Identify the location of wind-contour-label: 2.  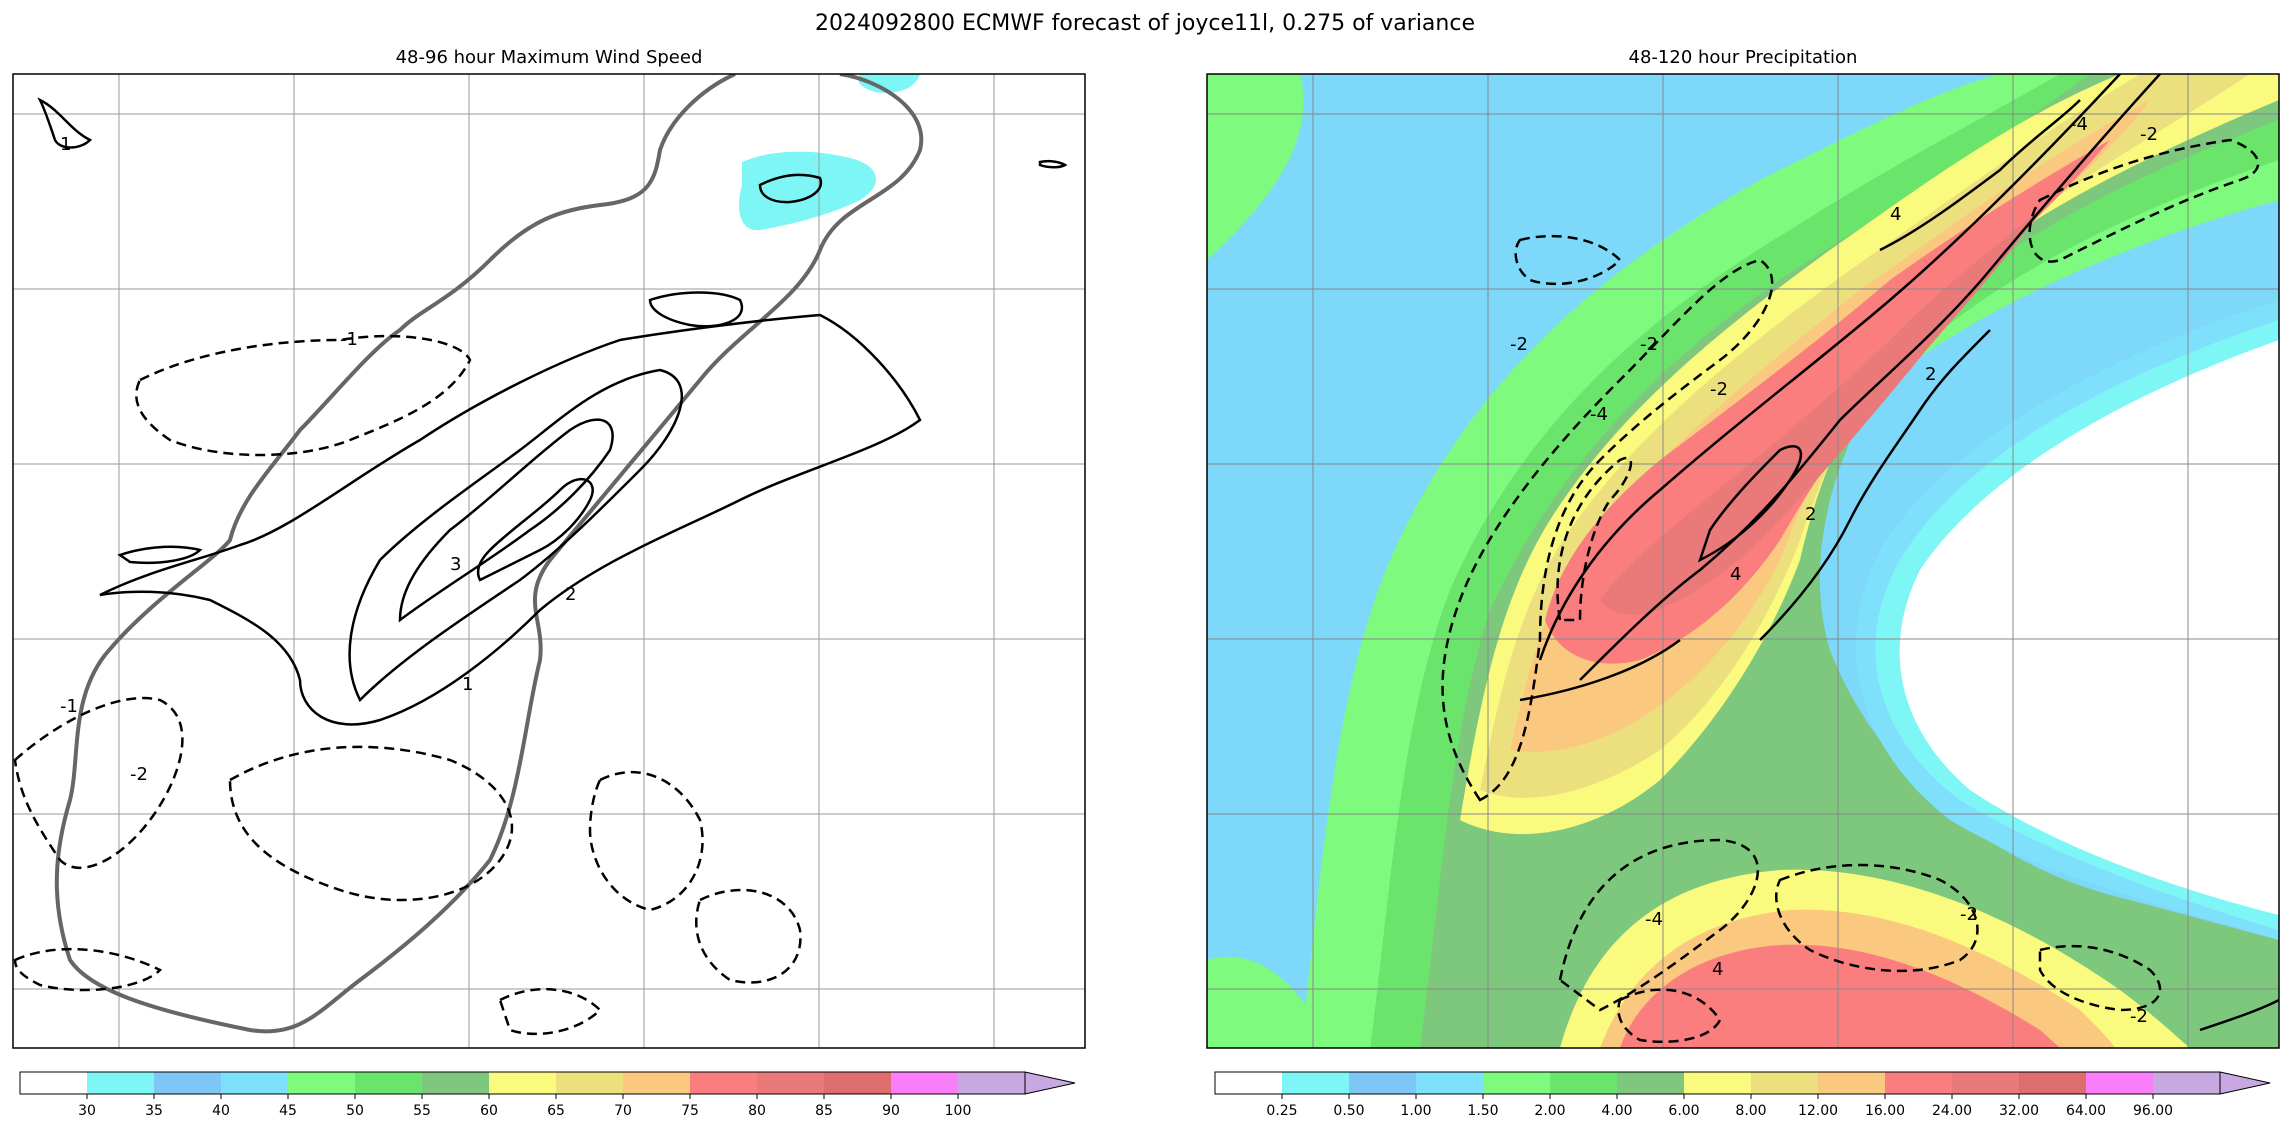
(570, 594).